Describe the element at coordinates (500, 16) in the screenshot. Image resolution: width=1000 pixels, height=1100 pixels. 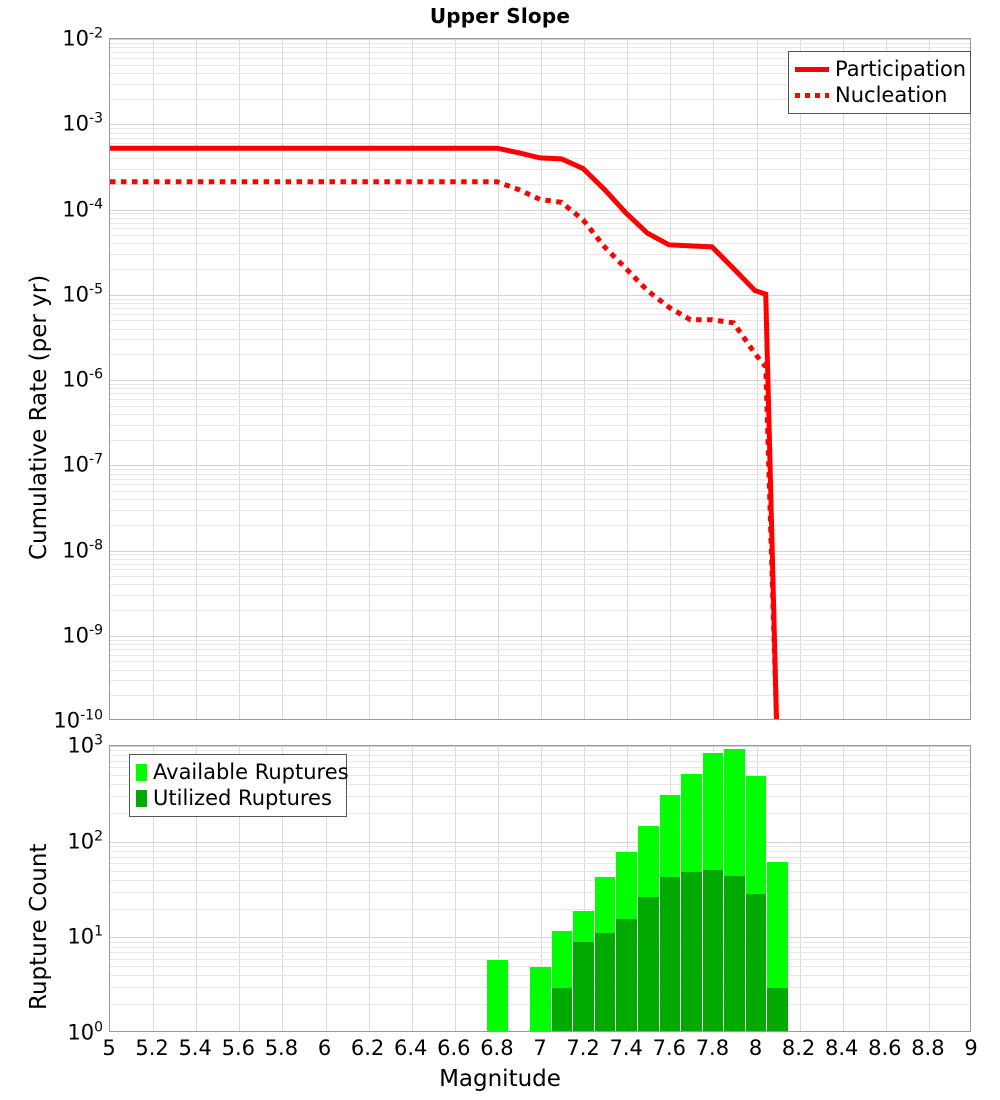
I see `page-title: Upper Slope` at that location.